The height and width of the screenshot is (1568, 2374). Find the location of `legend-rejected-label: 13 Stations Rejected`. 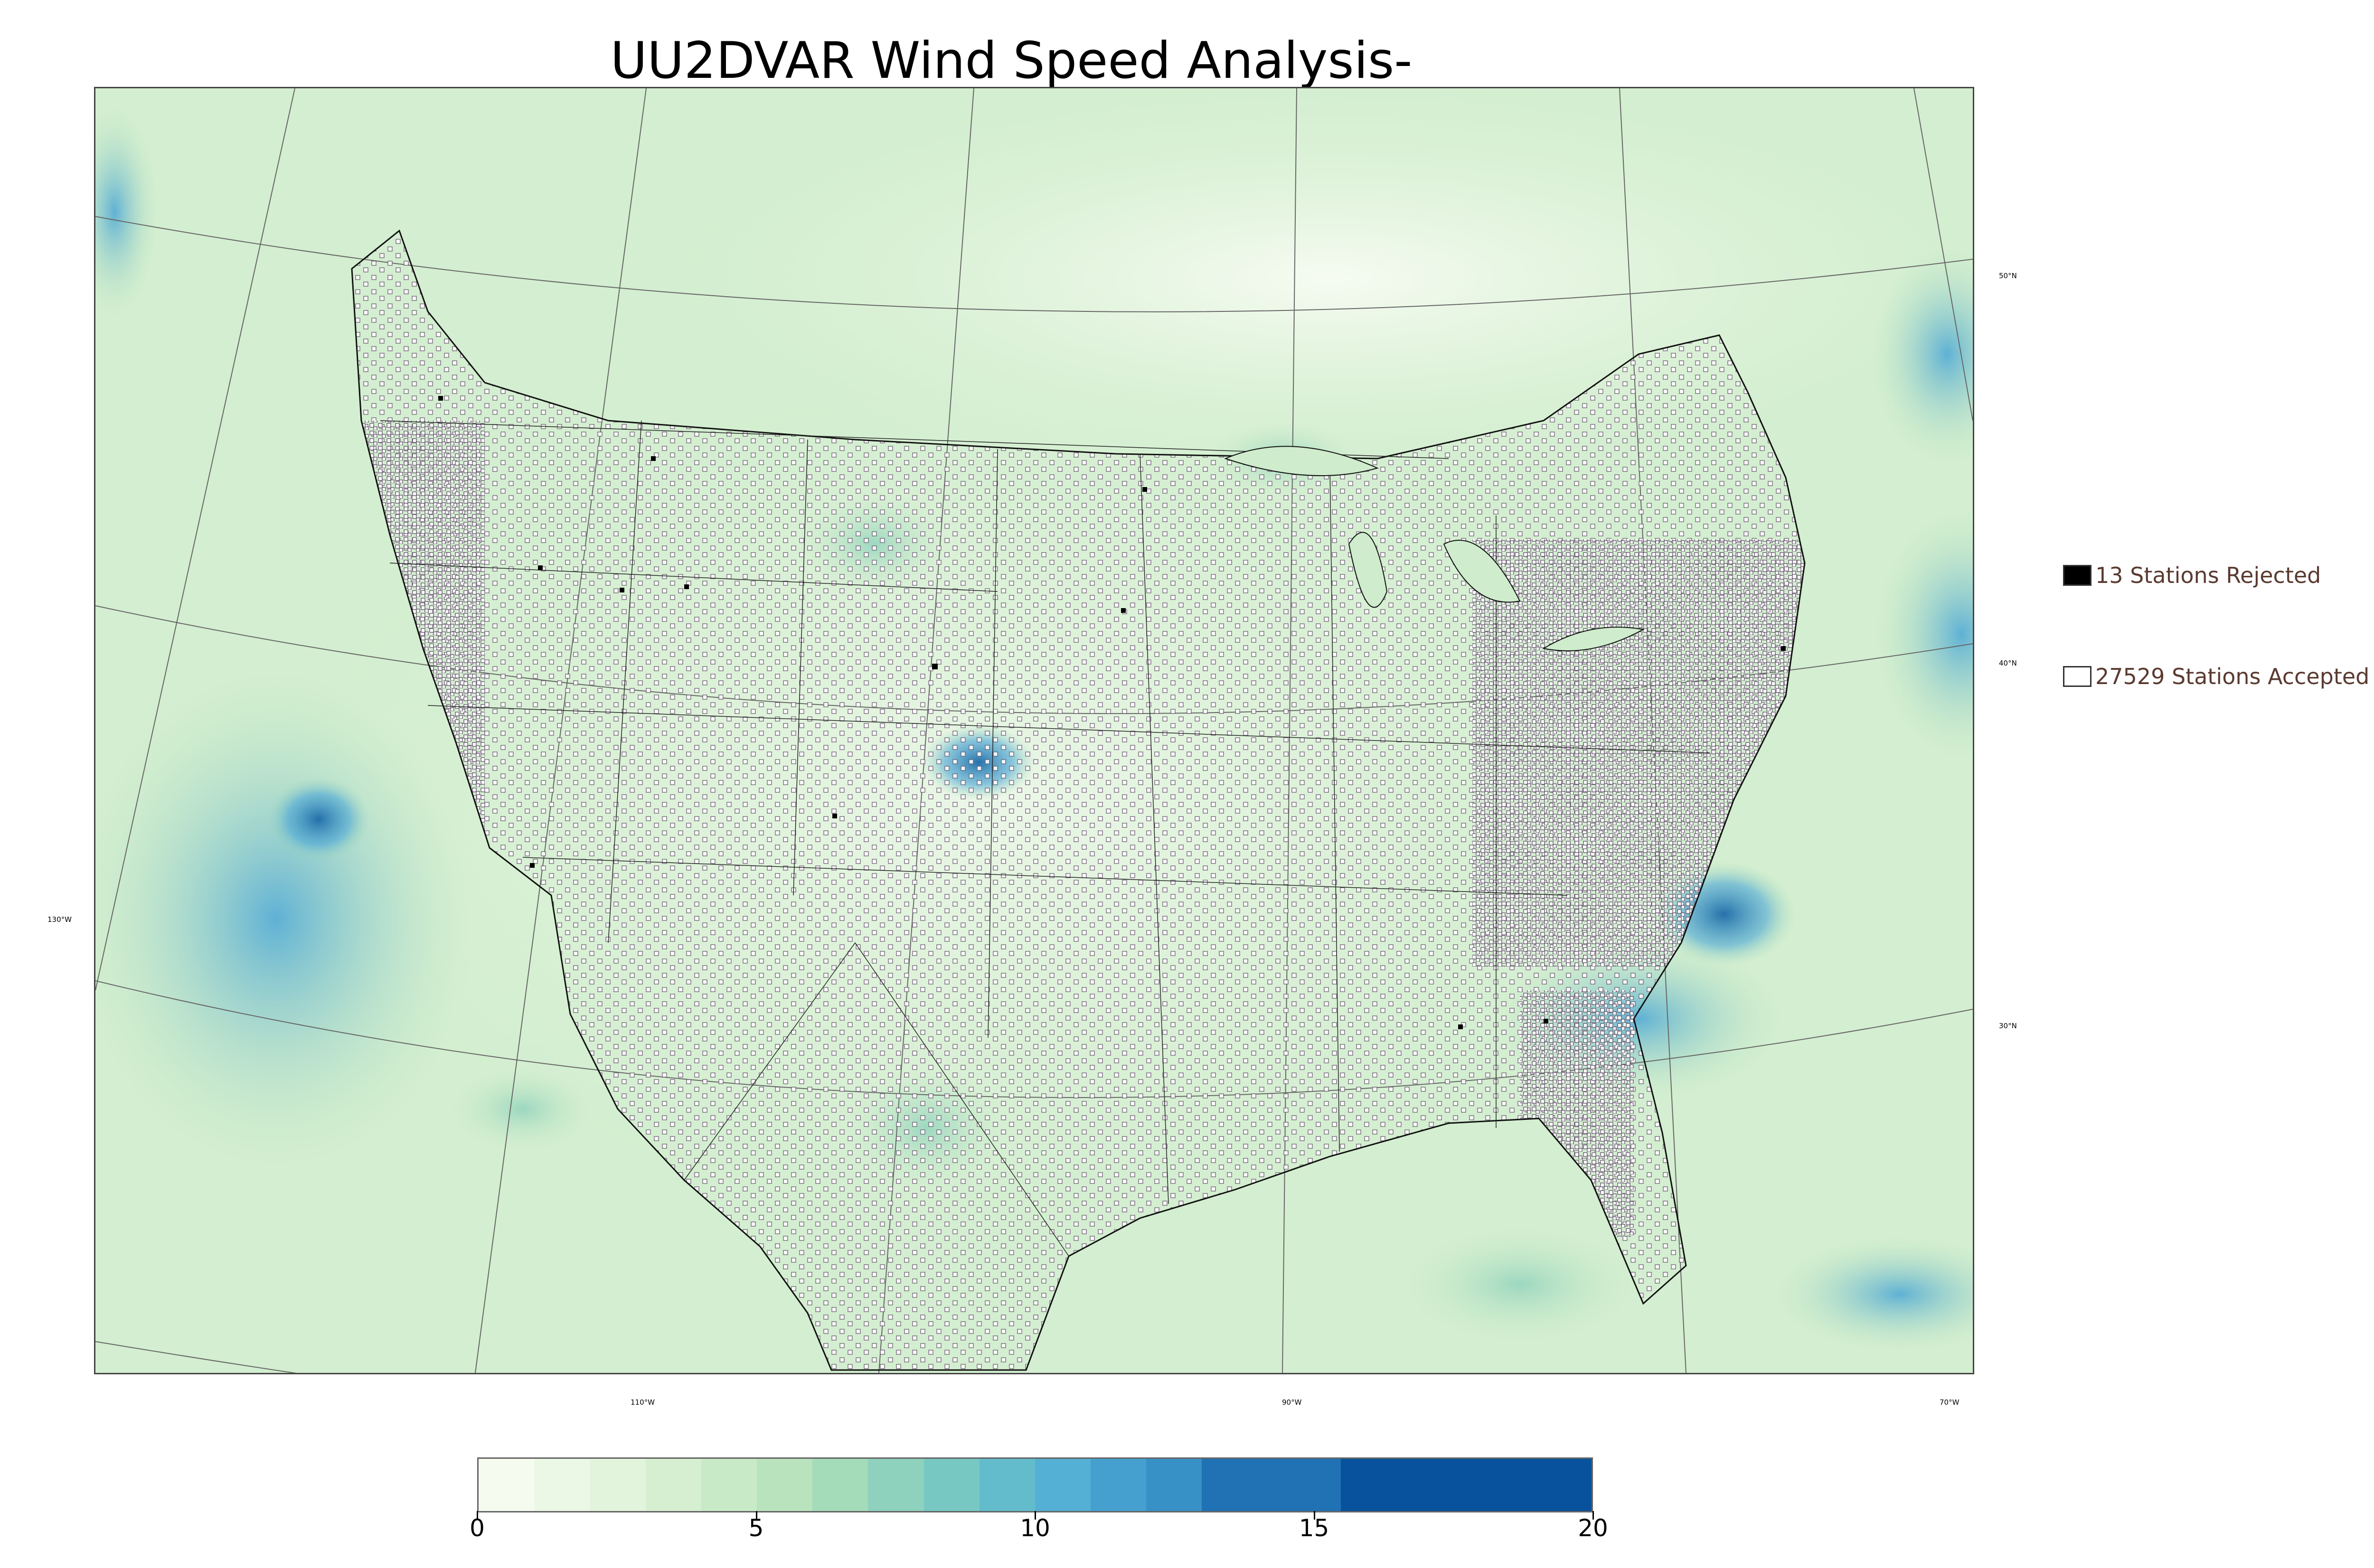

legend-rejected-label: 13 Stations Rejected is located at coordinates (2208, 575).